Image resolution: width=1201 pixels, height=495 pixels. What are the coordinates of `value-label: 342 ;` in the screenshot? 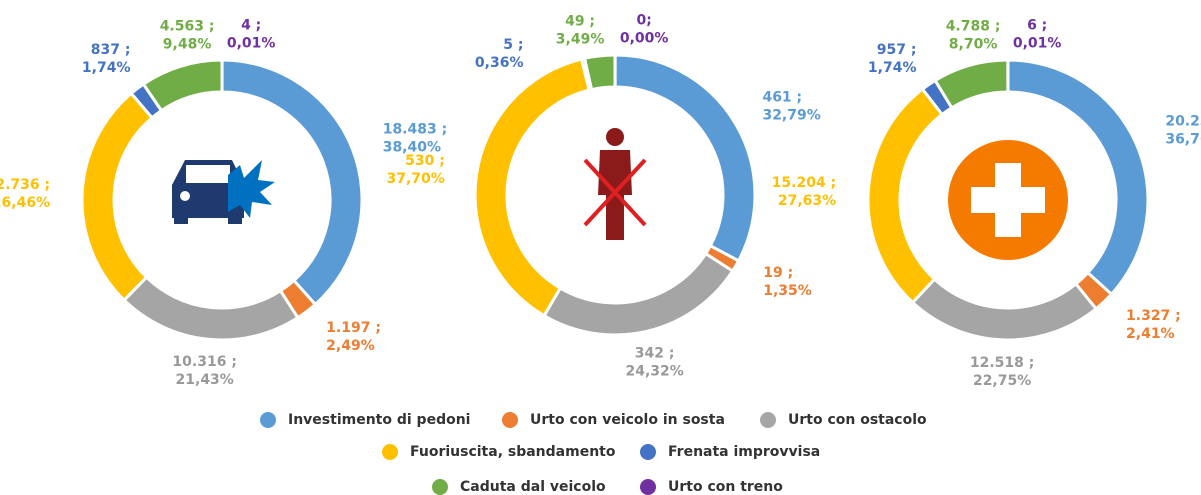 It's located at (655, 353).